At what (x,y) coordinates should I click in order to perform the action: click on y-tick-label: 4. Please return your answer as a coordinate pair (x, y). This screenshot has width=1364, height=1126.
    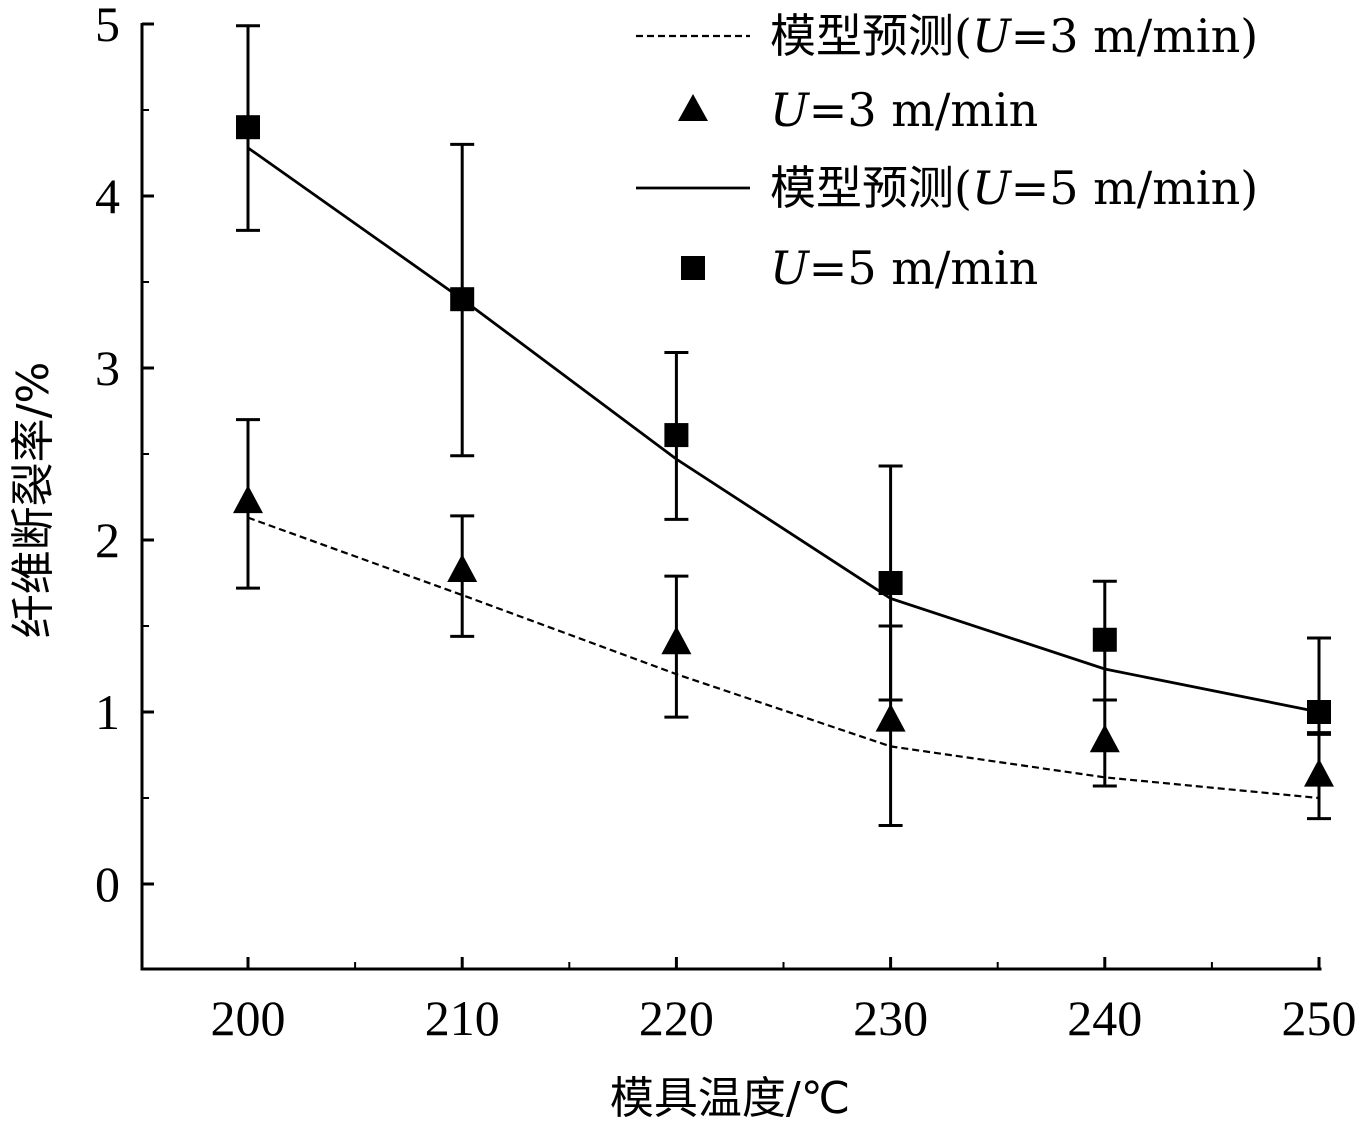
    Looking at the image, I should click on (107, 196).